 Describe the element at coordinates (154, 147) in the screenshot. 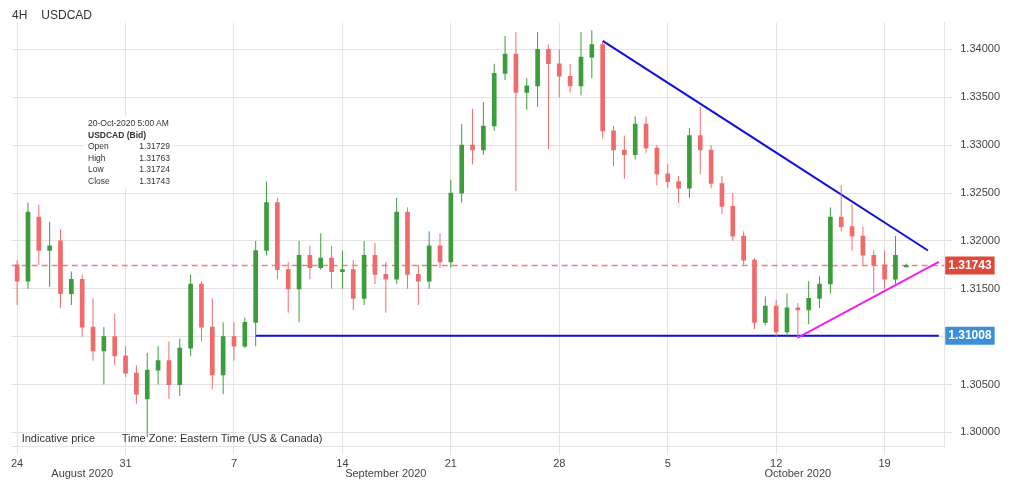

I see `annotation: 1.31729` at that location.